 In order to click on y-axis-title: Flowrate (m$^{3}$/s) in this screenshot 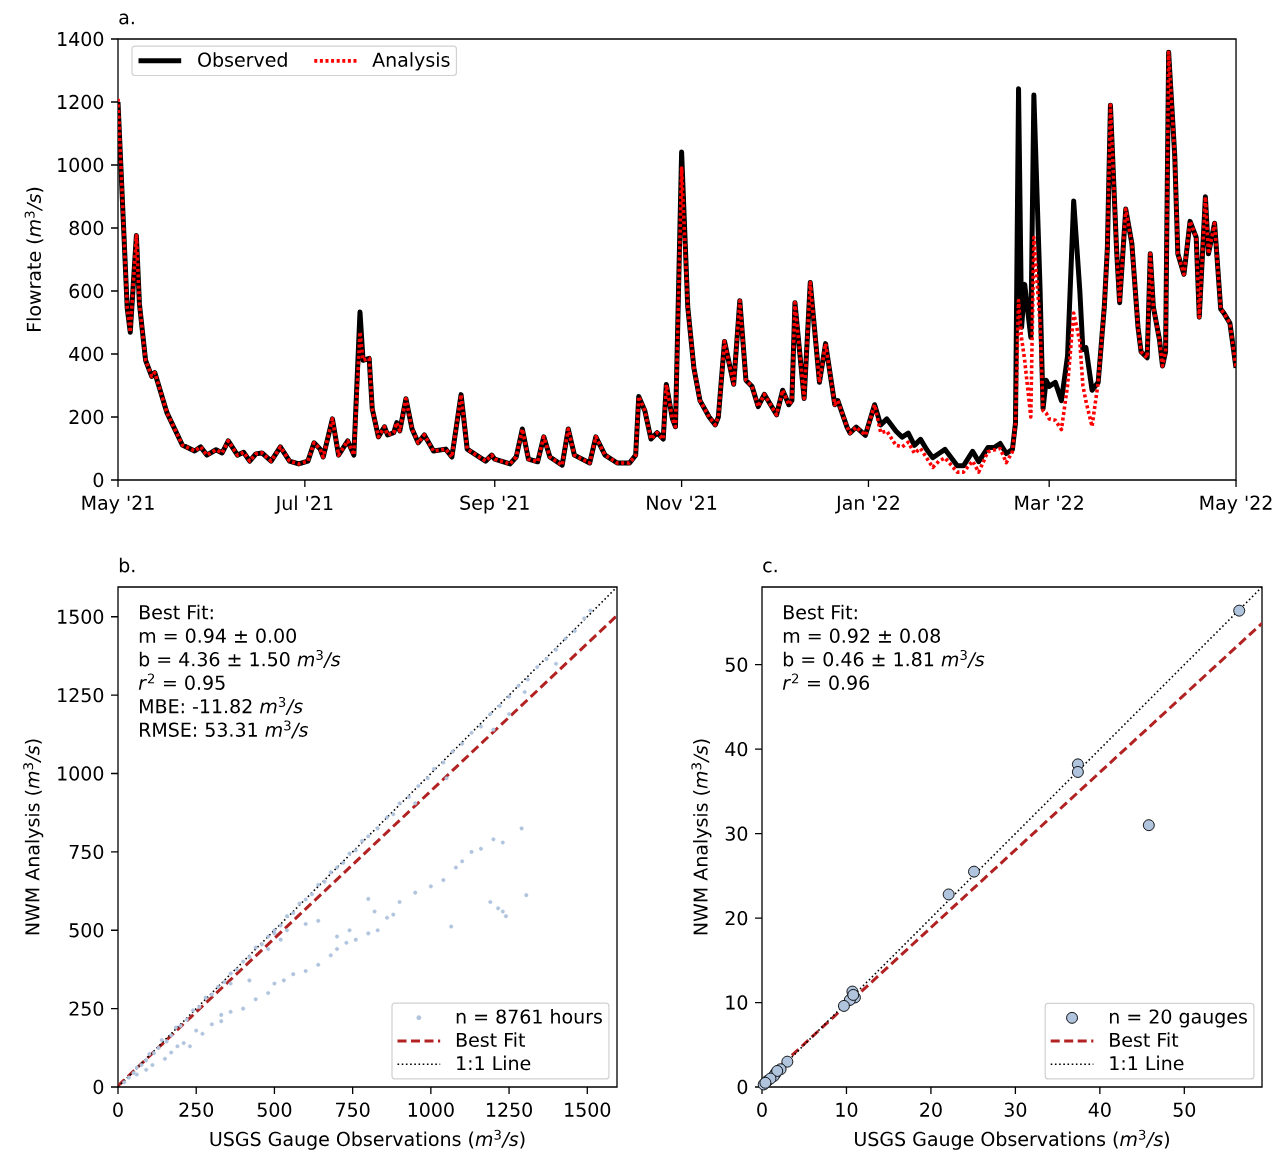, I will do `click(34, 259)`.